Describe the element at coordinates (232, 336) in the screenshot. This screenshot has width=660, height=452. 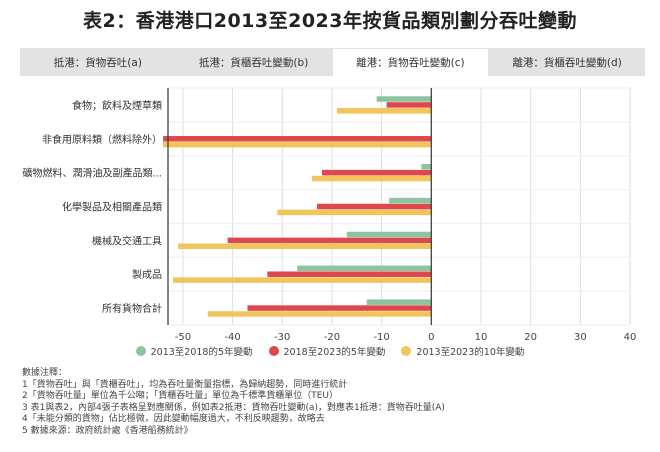
I see `x-tick-label: -40` at that location.